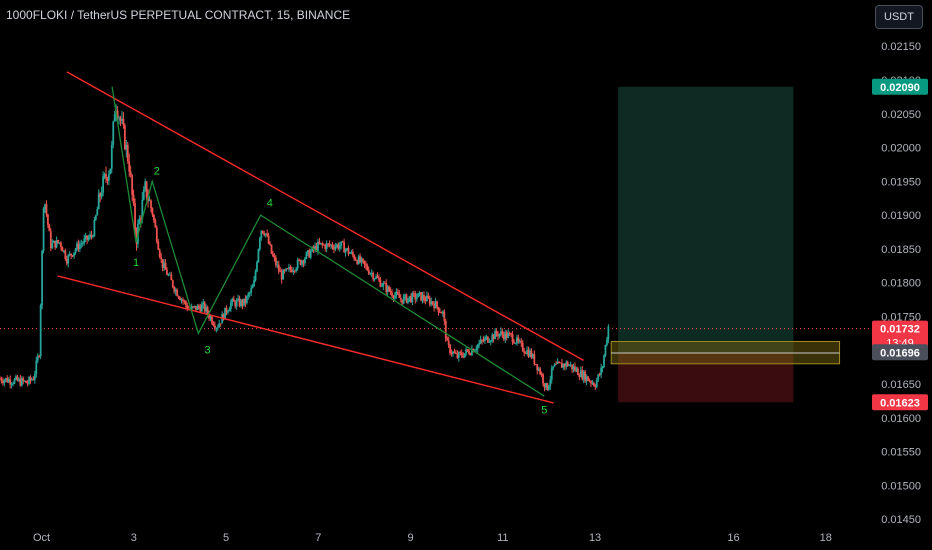 This screenshot has height=550, width=932. What do you see at coordinates (706, 219) in the screenshot?
I see `target-zone` at bounding box center [706, 219].